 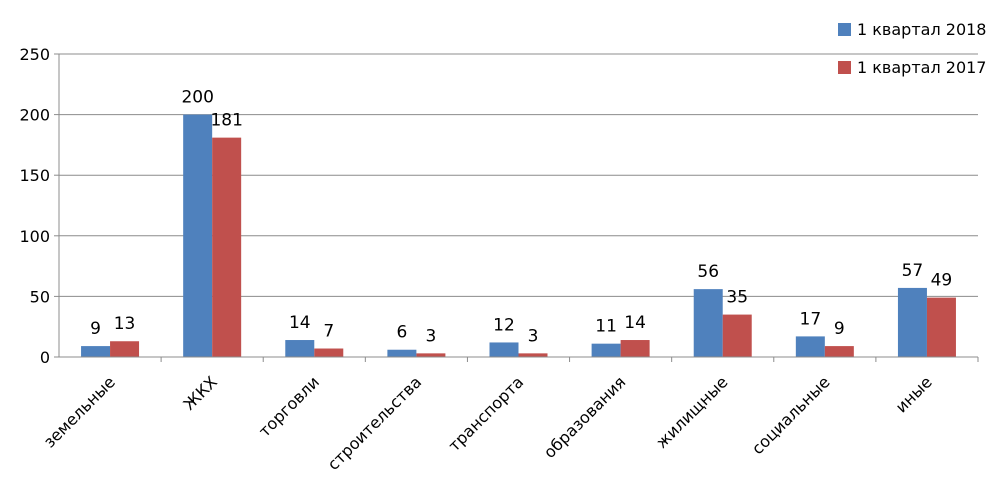 What do you see at coordinates (125, 324) in the screenshot?
I see `data-label-2-1: 13` at bounding box center [125, 324].